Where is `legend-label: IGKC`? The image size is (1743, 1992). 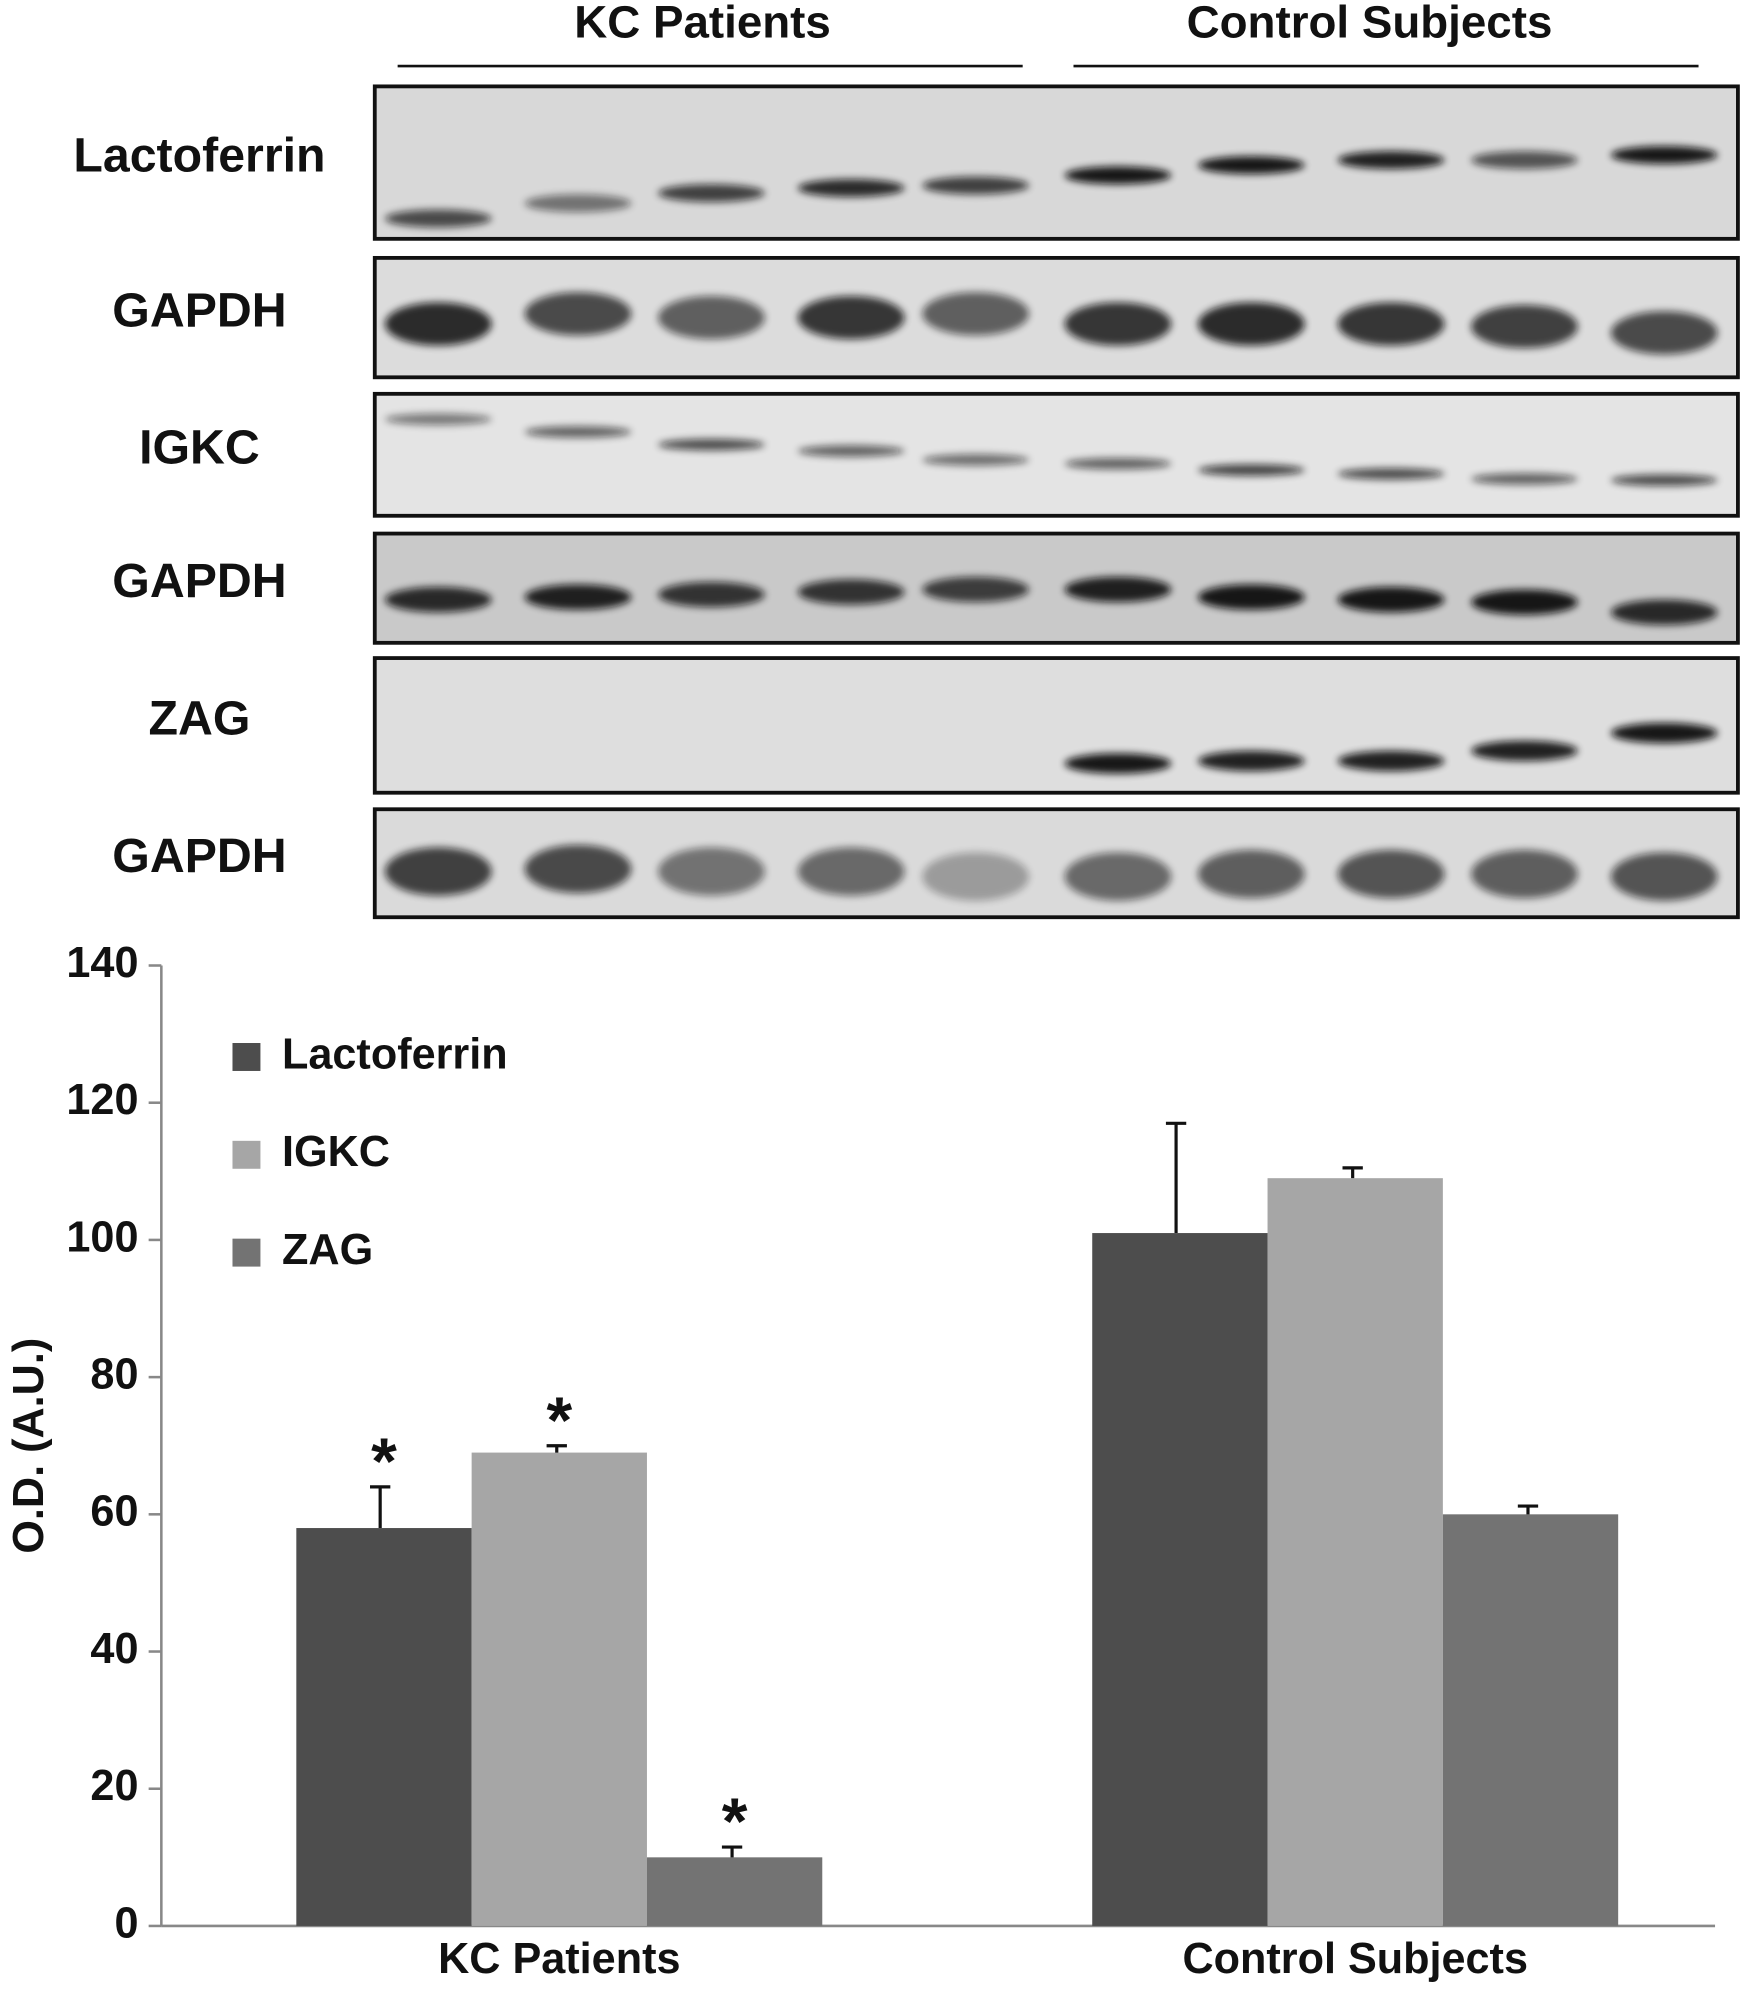 legend-label: IGKC is located at coordinates (336, 1152).